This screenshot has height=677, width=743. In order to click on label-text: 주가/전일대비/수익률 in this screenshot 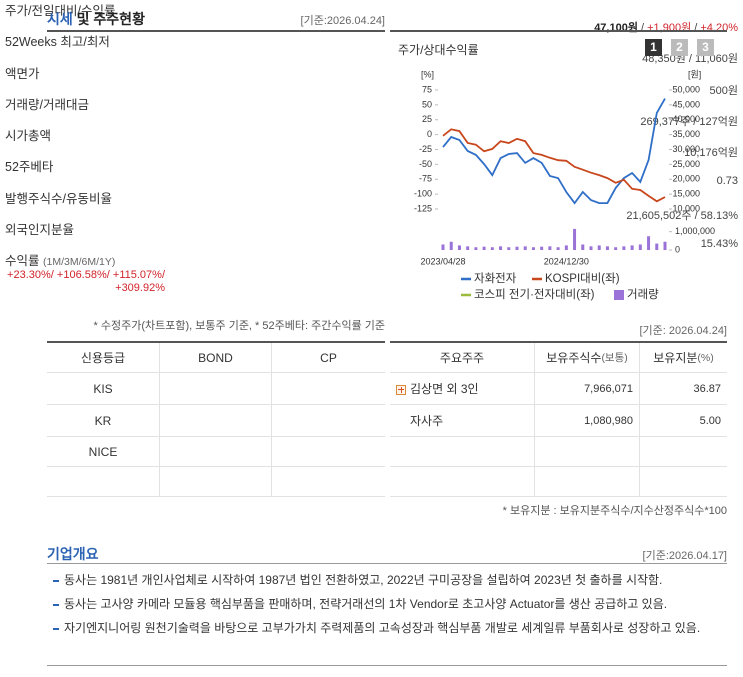, I will do `click(60, 11)`.